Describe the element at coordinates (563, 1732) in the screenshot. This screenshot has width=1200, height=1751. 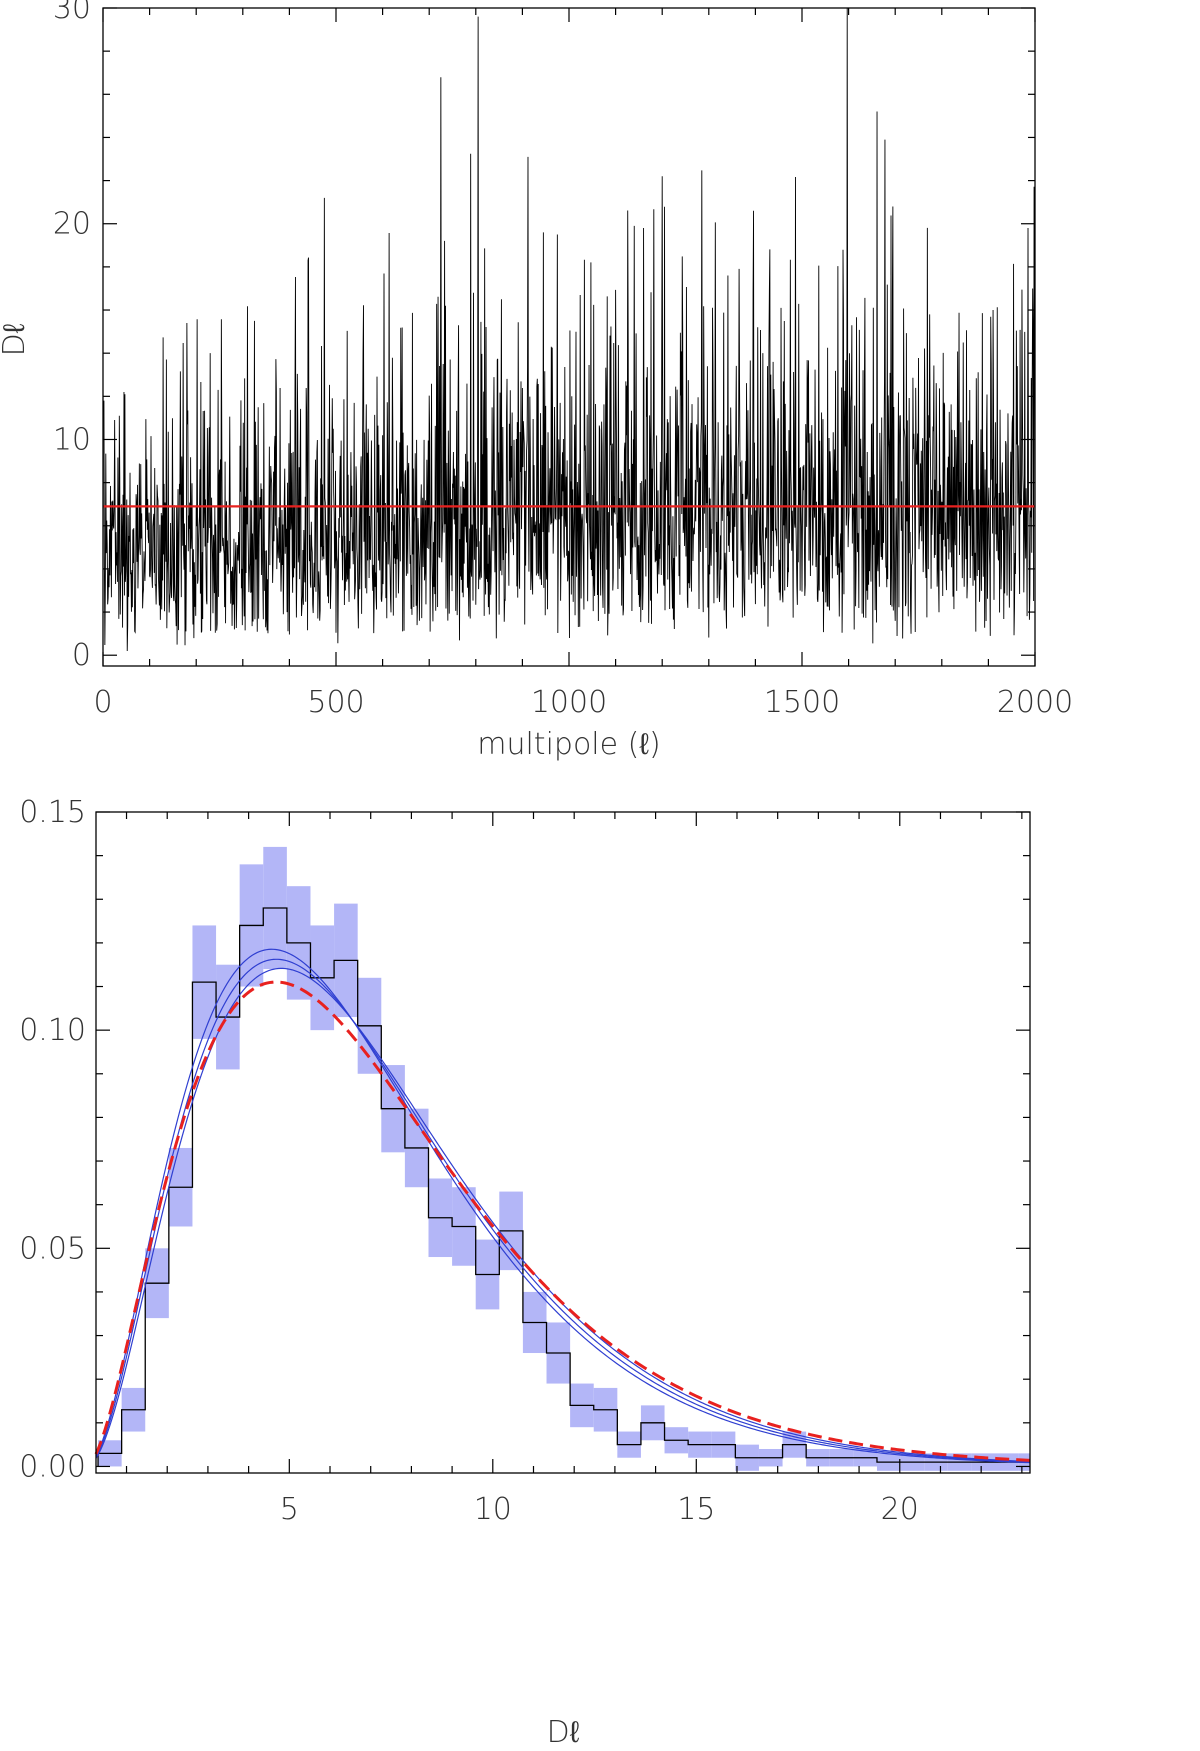
I see `histogram-x-axis-label: Dℓ` at that location.